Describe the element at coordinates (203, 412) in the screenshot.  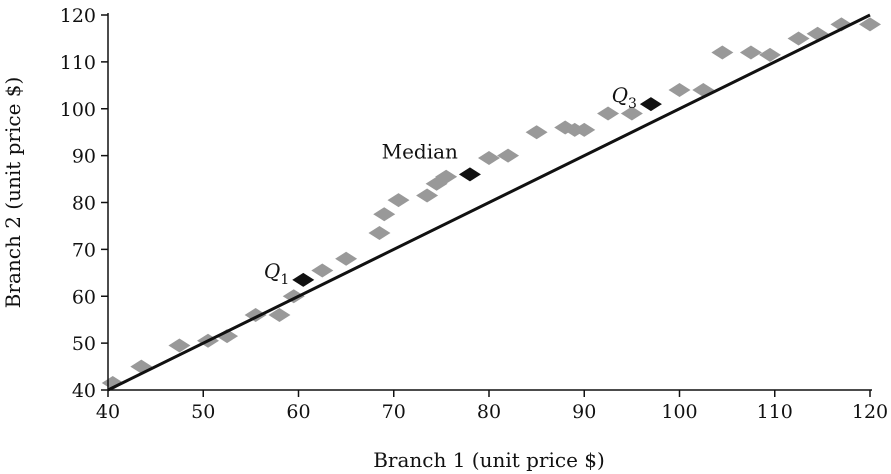
I see `x-tick-label: 50` at that location.